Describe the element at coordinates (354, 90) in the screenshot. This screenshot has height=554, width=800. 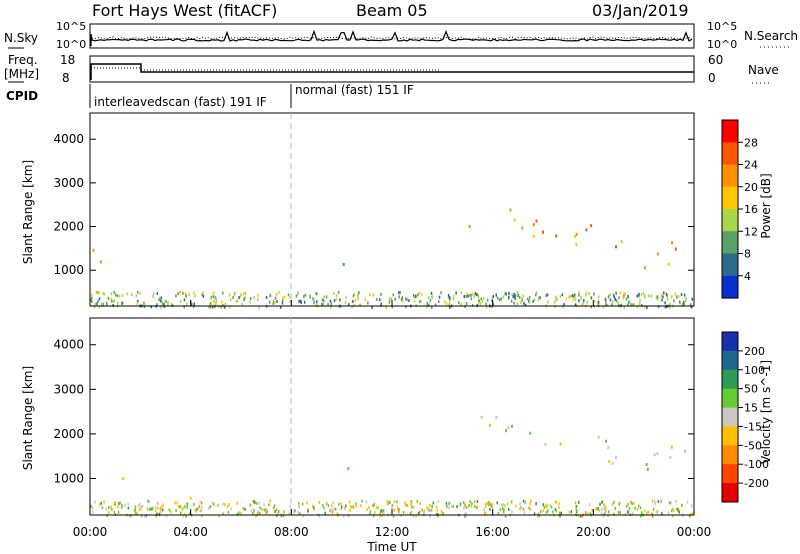
I see `cpid-segment-2: normal (fast) 151 IF` at that location.